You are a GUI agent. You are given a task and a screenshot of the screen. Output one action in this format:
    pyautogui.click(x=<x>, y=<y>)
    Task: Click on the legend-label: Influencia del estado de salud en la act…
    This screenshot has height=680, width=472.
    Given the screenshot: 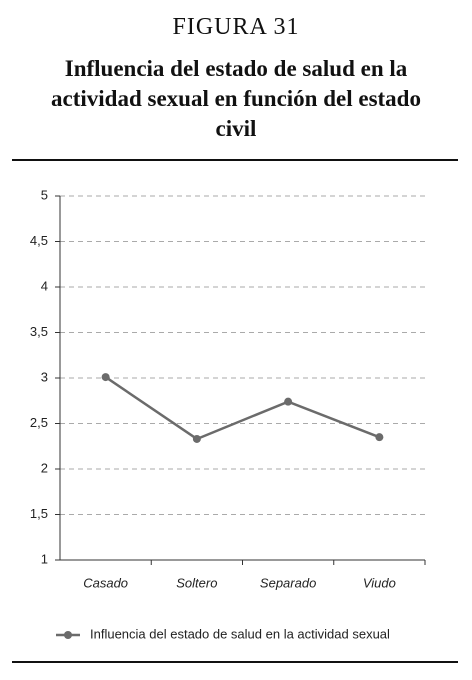 What is the action you would take?
    pyautogui.click(x=240, y=633)
    